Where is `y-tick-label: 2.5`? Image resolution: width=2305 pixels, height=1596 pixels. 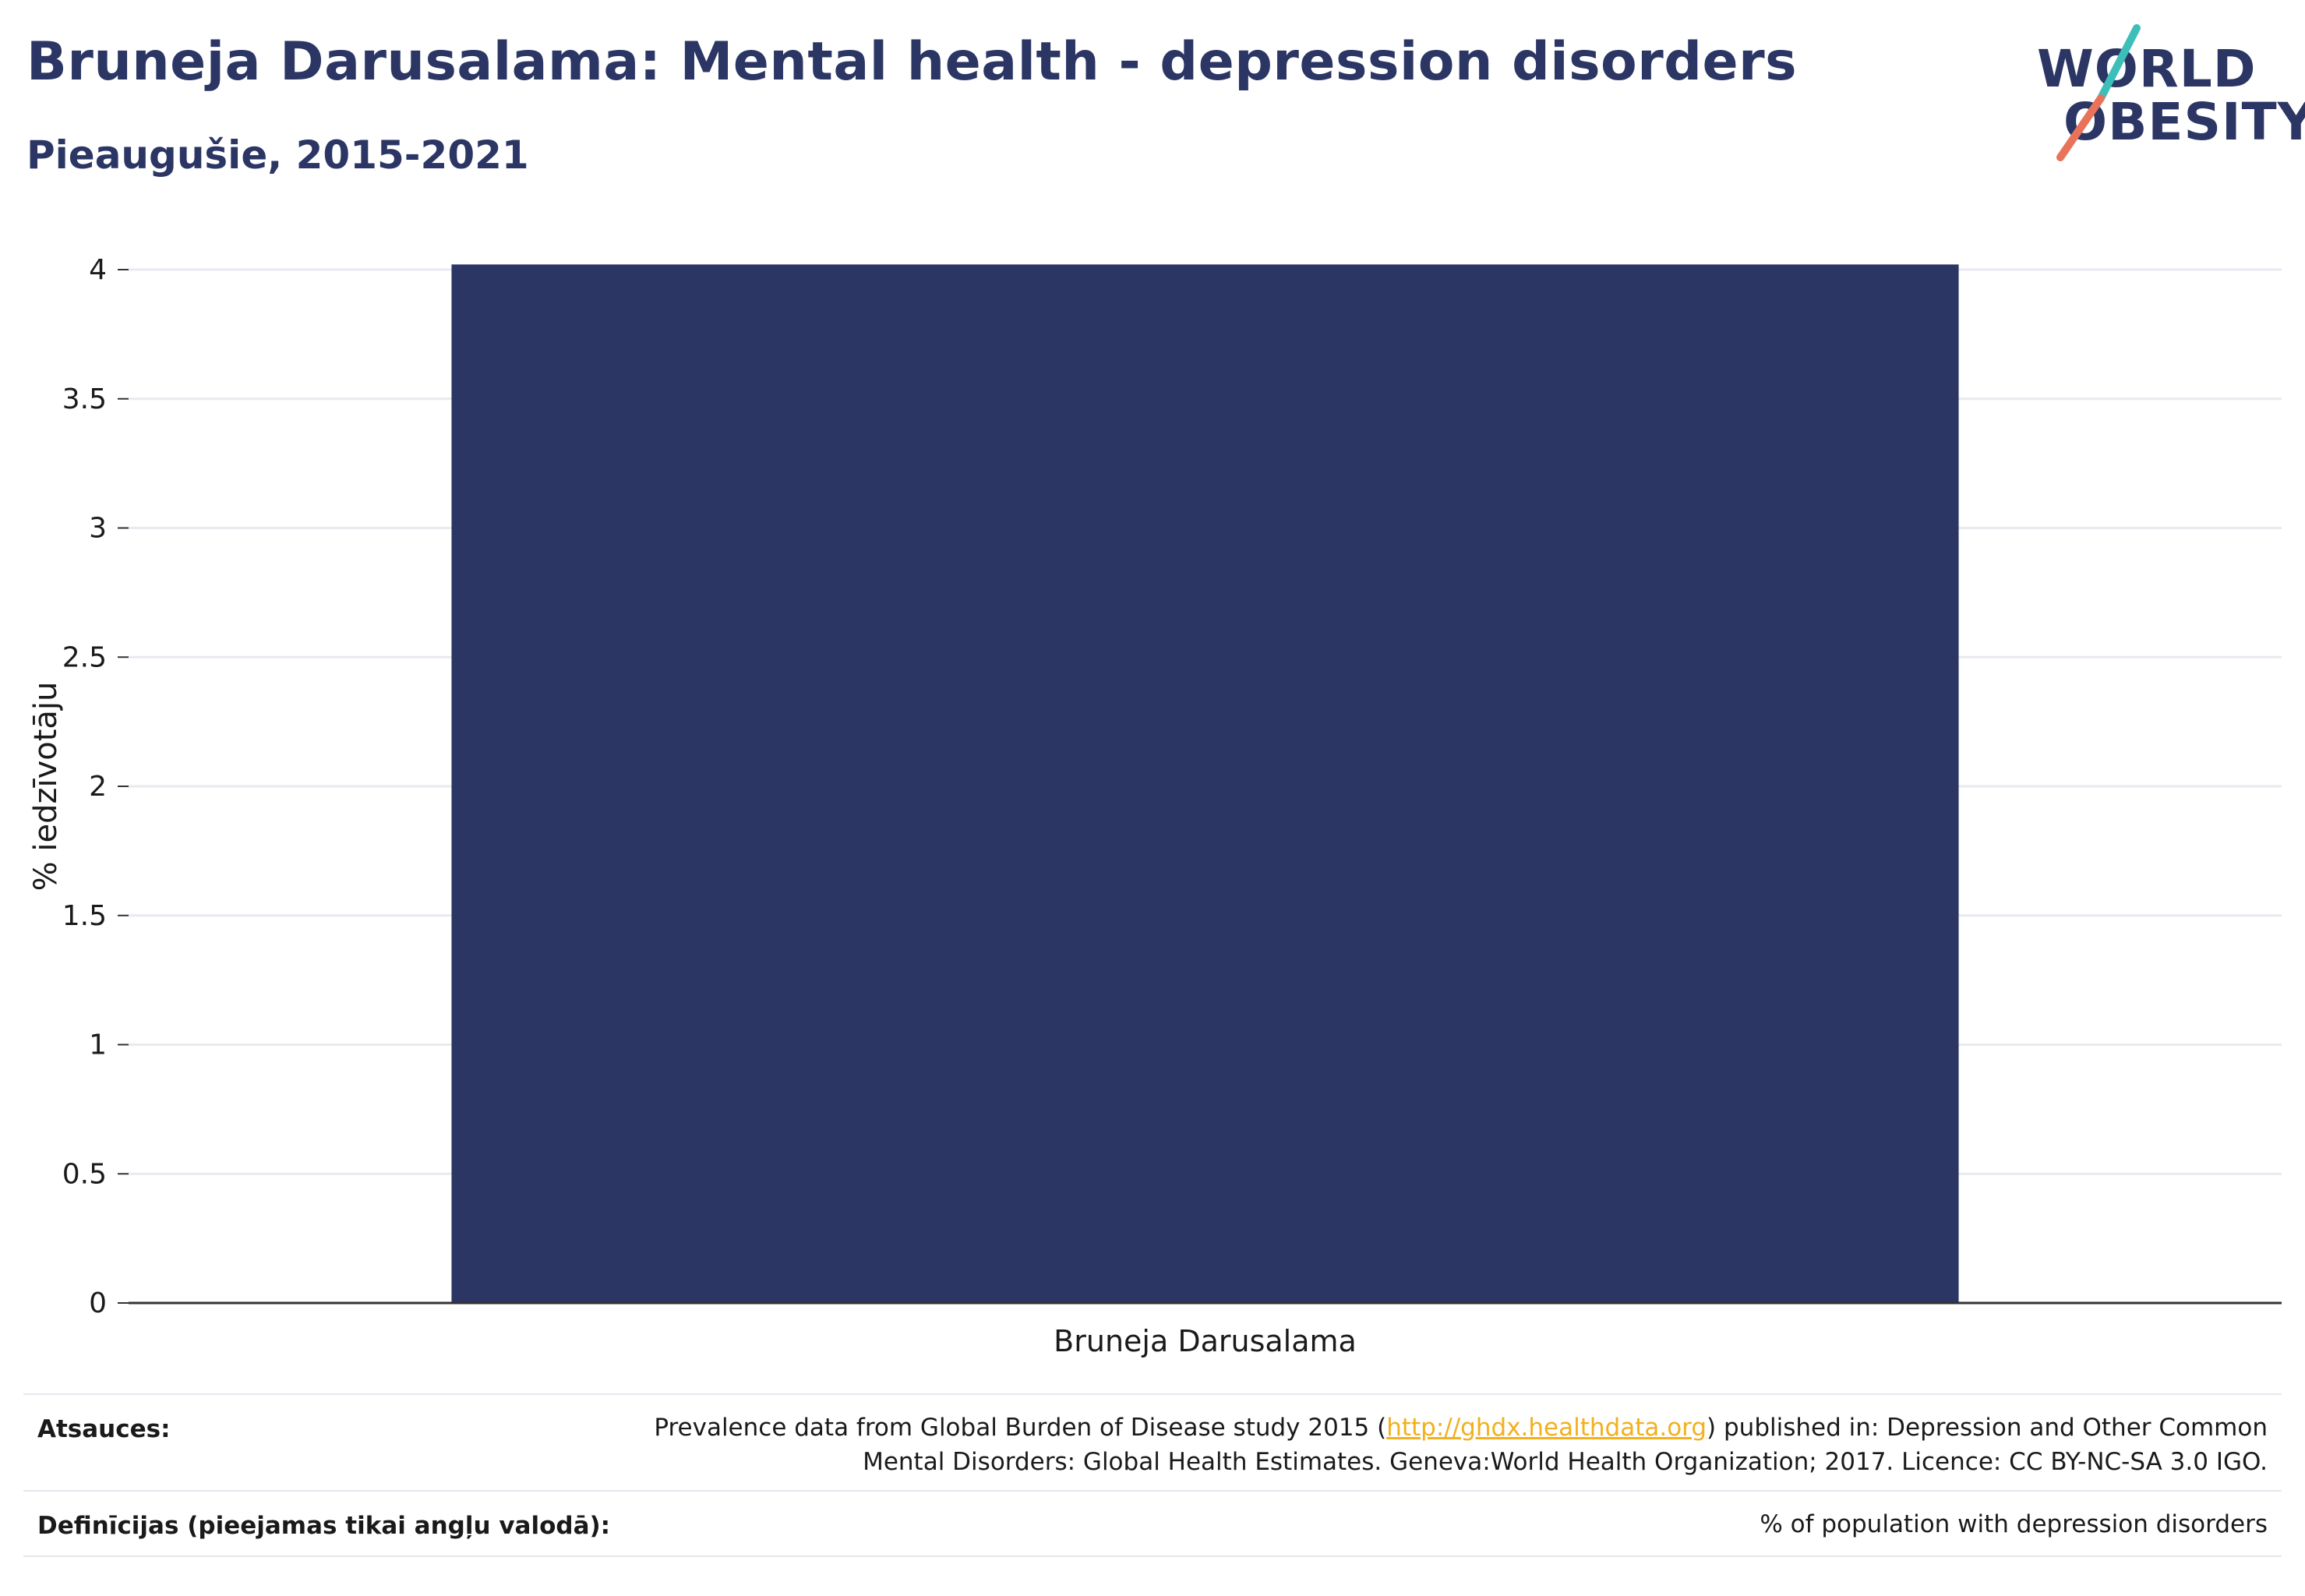
y-tick-label: 2.5 is located at coordinates (84, 657).